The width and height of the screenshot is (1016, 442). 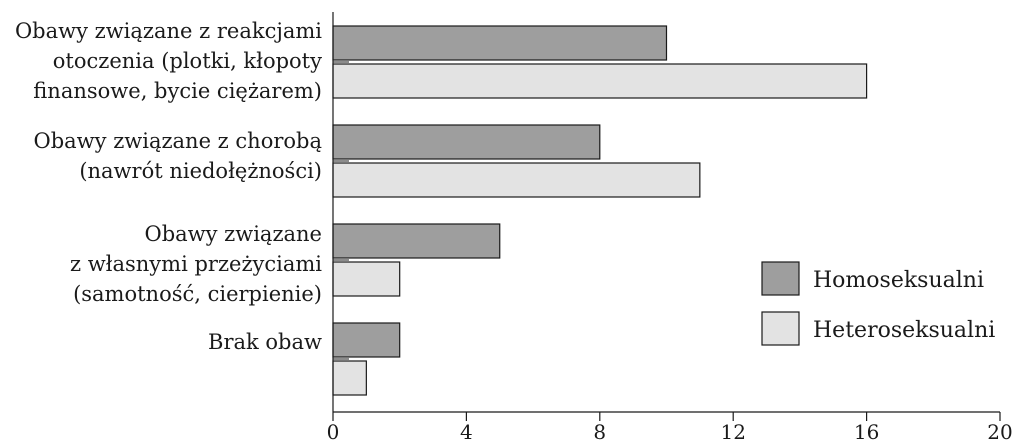 What do you see at coordinates (466, 431) in the screenshot?
I see `x-tick-label-1: 4` at bounding box center [466, 431].